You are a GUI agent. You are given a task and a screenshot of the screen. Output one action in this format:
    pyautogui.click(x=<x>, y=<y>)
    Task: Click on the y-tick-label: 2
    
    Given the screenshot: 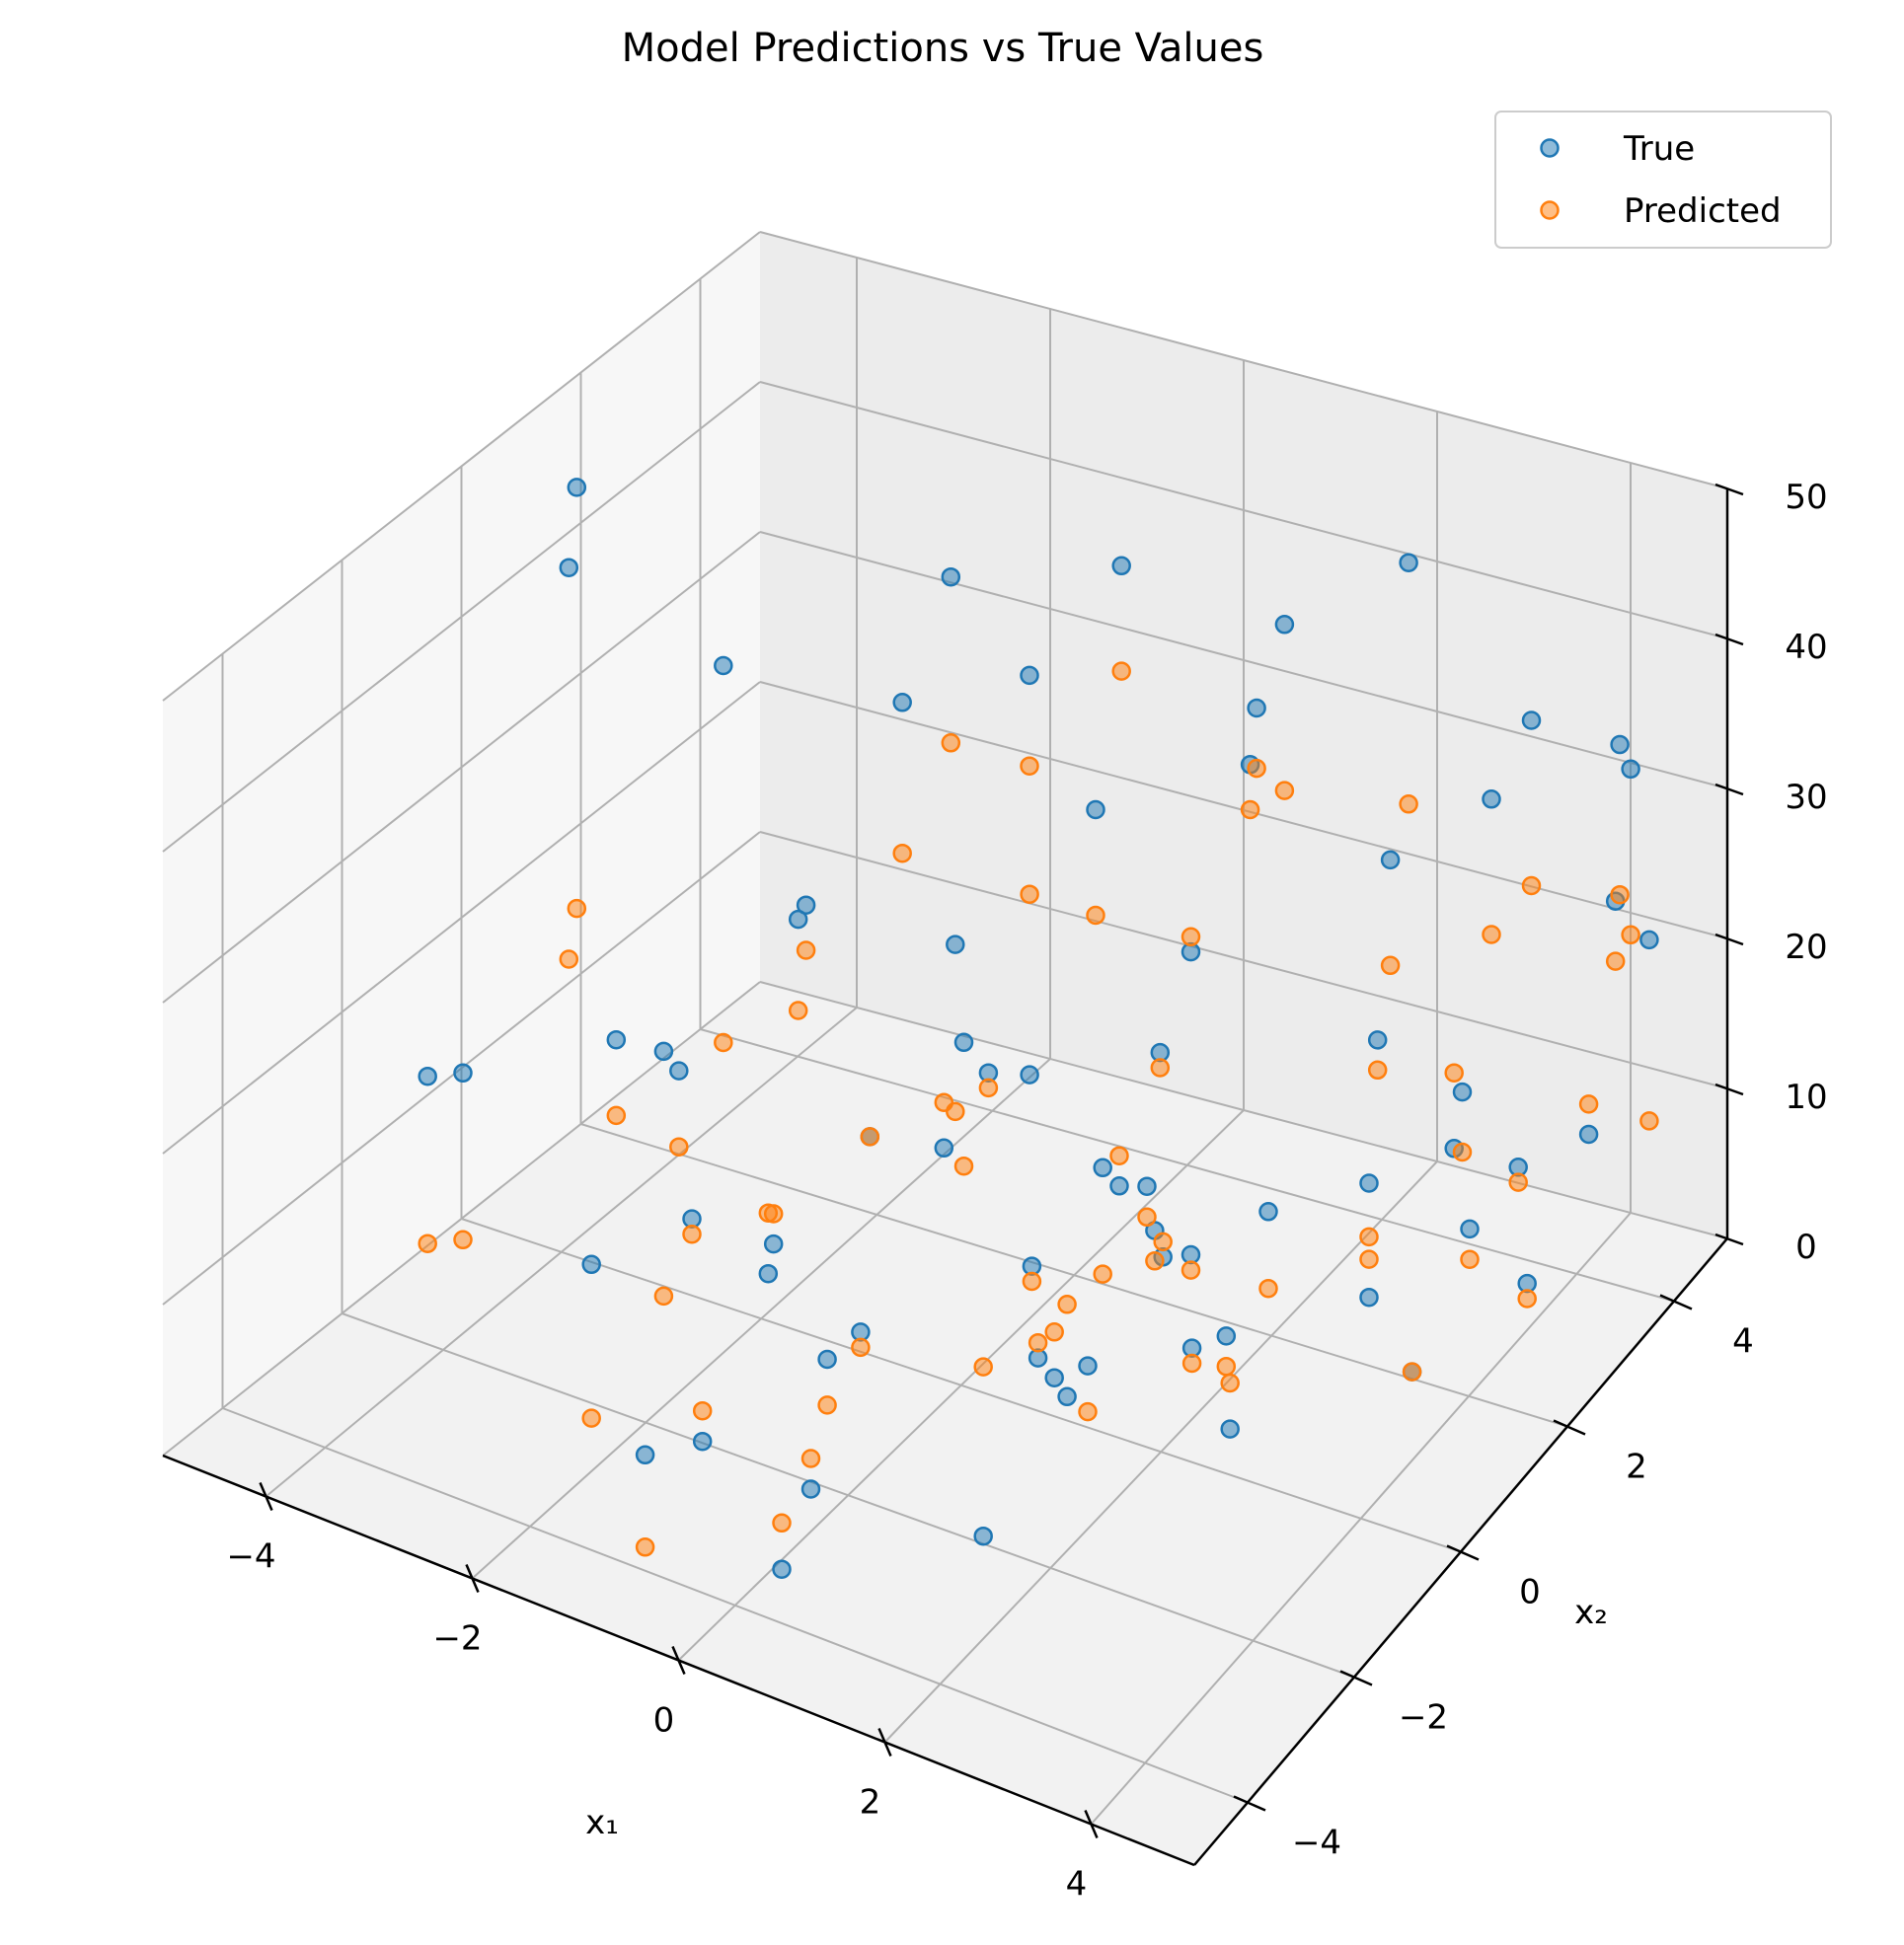 What is the action you would take?
    pyautogui.click(x=1636, y=1467)
    